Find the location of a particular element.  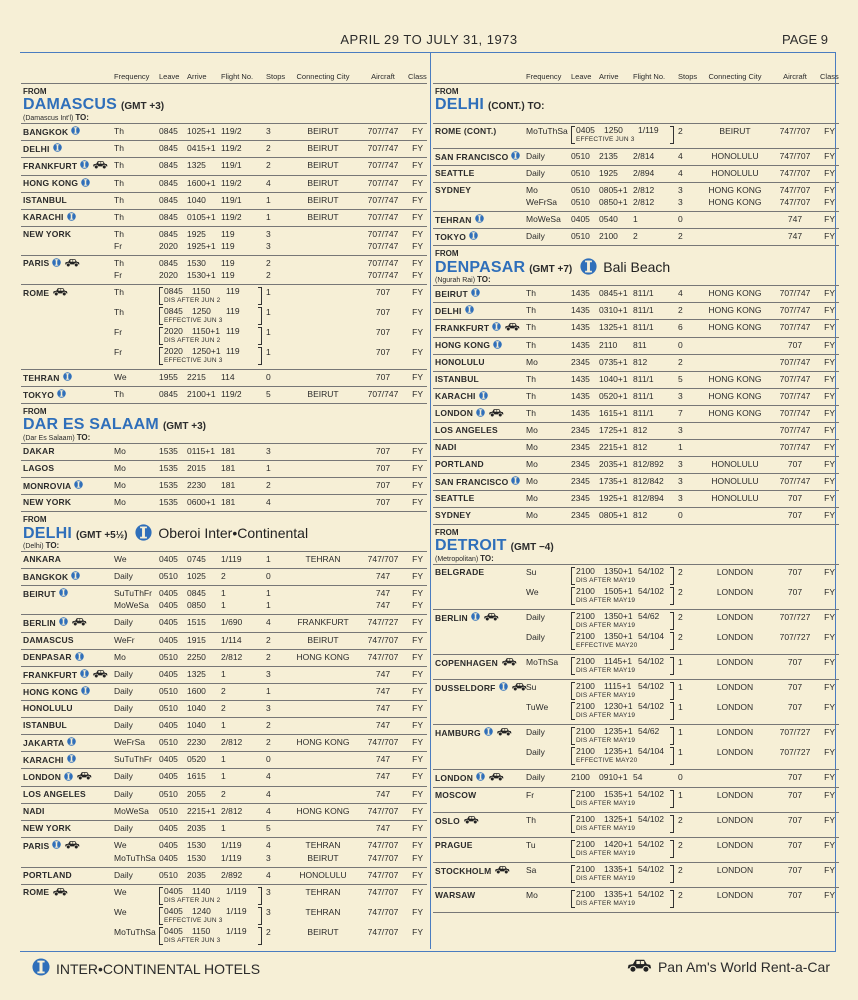

destination-name: PORTLAND is located at coordinates (47, 874).